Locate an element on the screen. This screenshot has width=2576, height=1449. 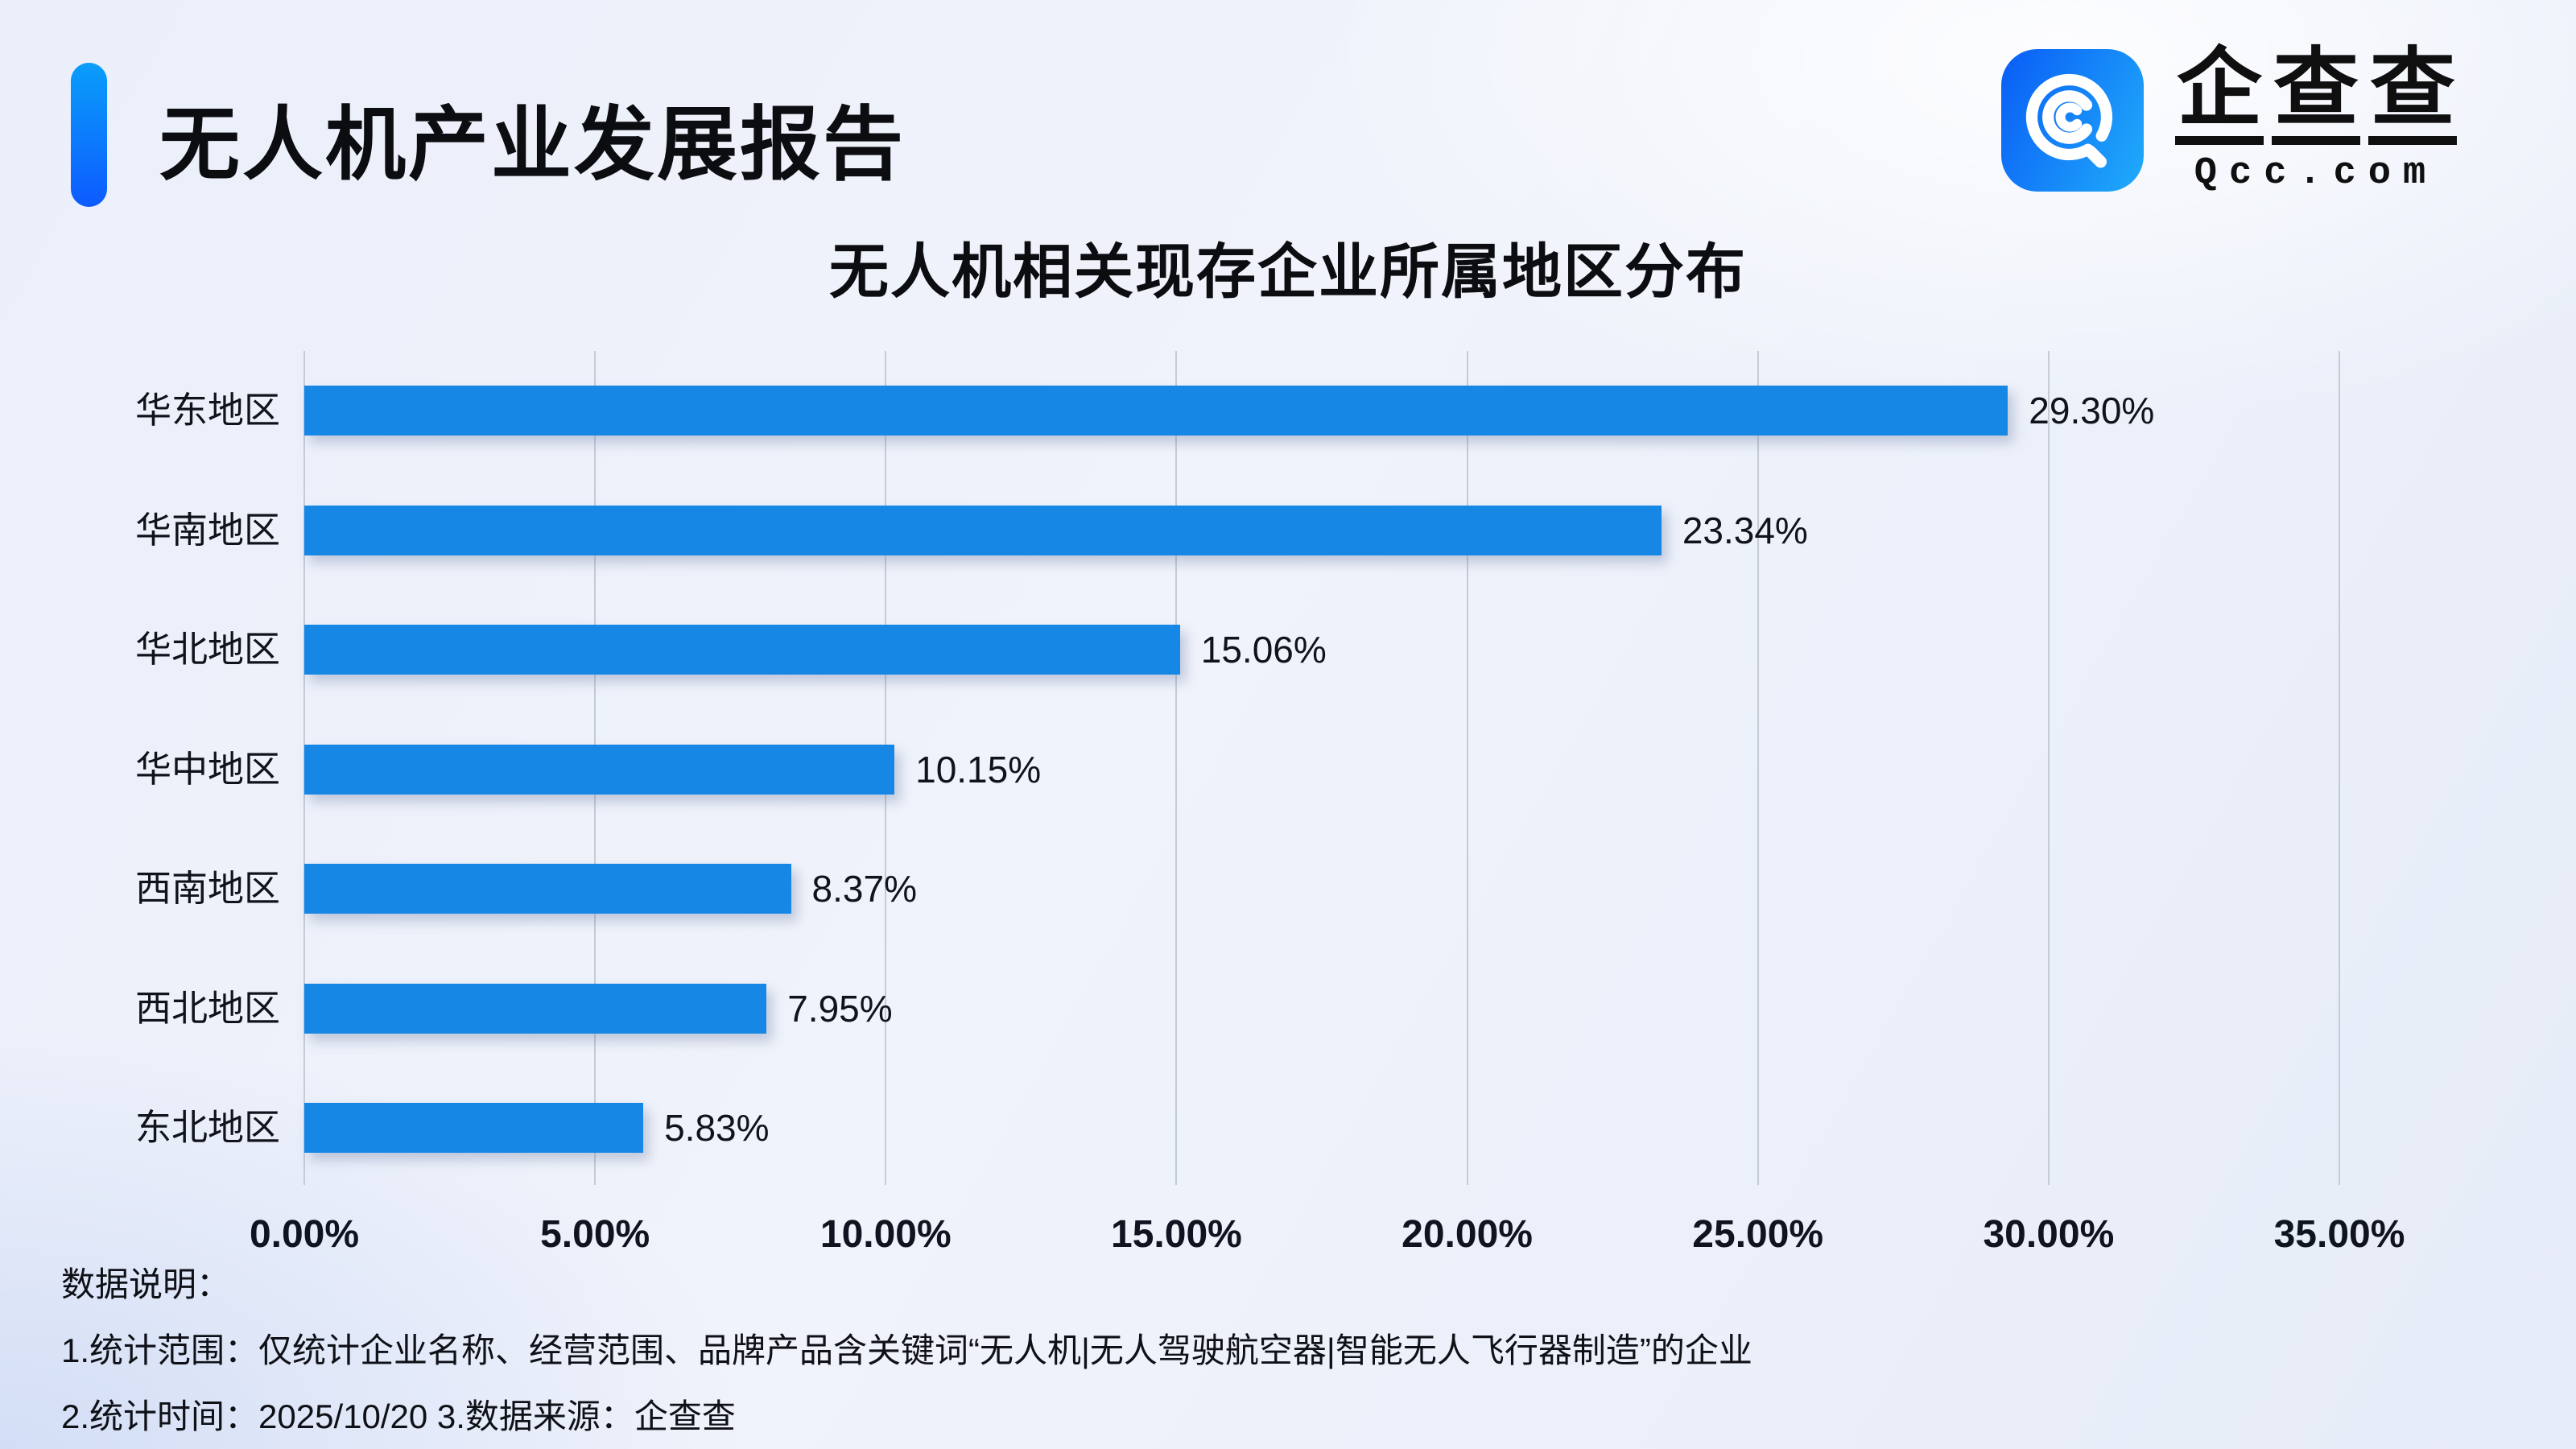
page-title: 无人机产业发展报告 is located at coordinates (532, 145).